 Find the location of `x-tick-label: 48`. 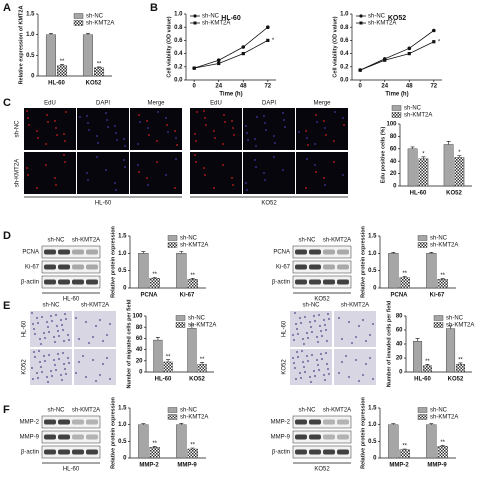

x-tick-label: 48 is located at coordinates (243, 87).